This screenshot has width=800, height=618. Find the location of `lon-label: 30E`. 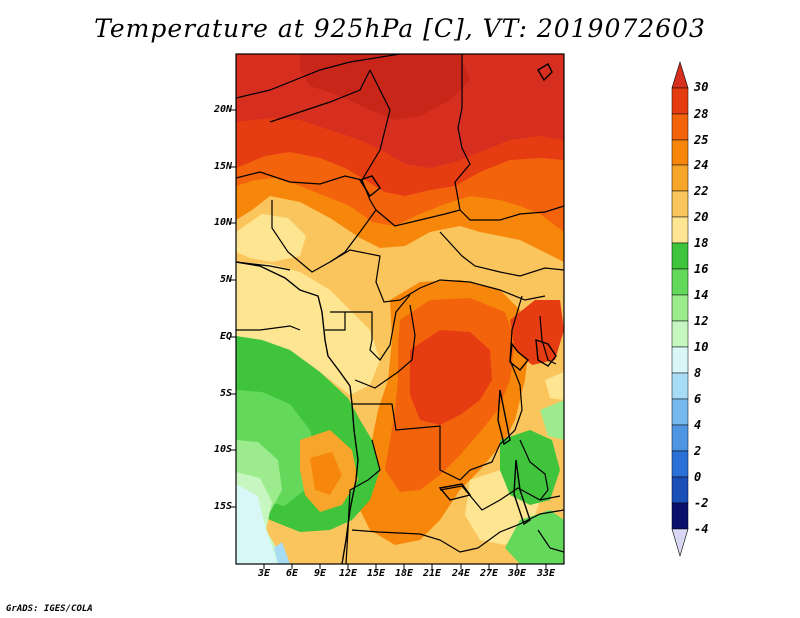

lon-label: 30E is located at coordinates (517, 573).